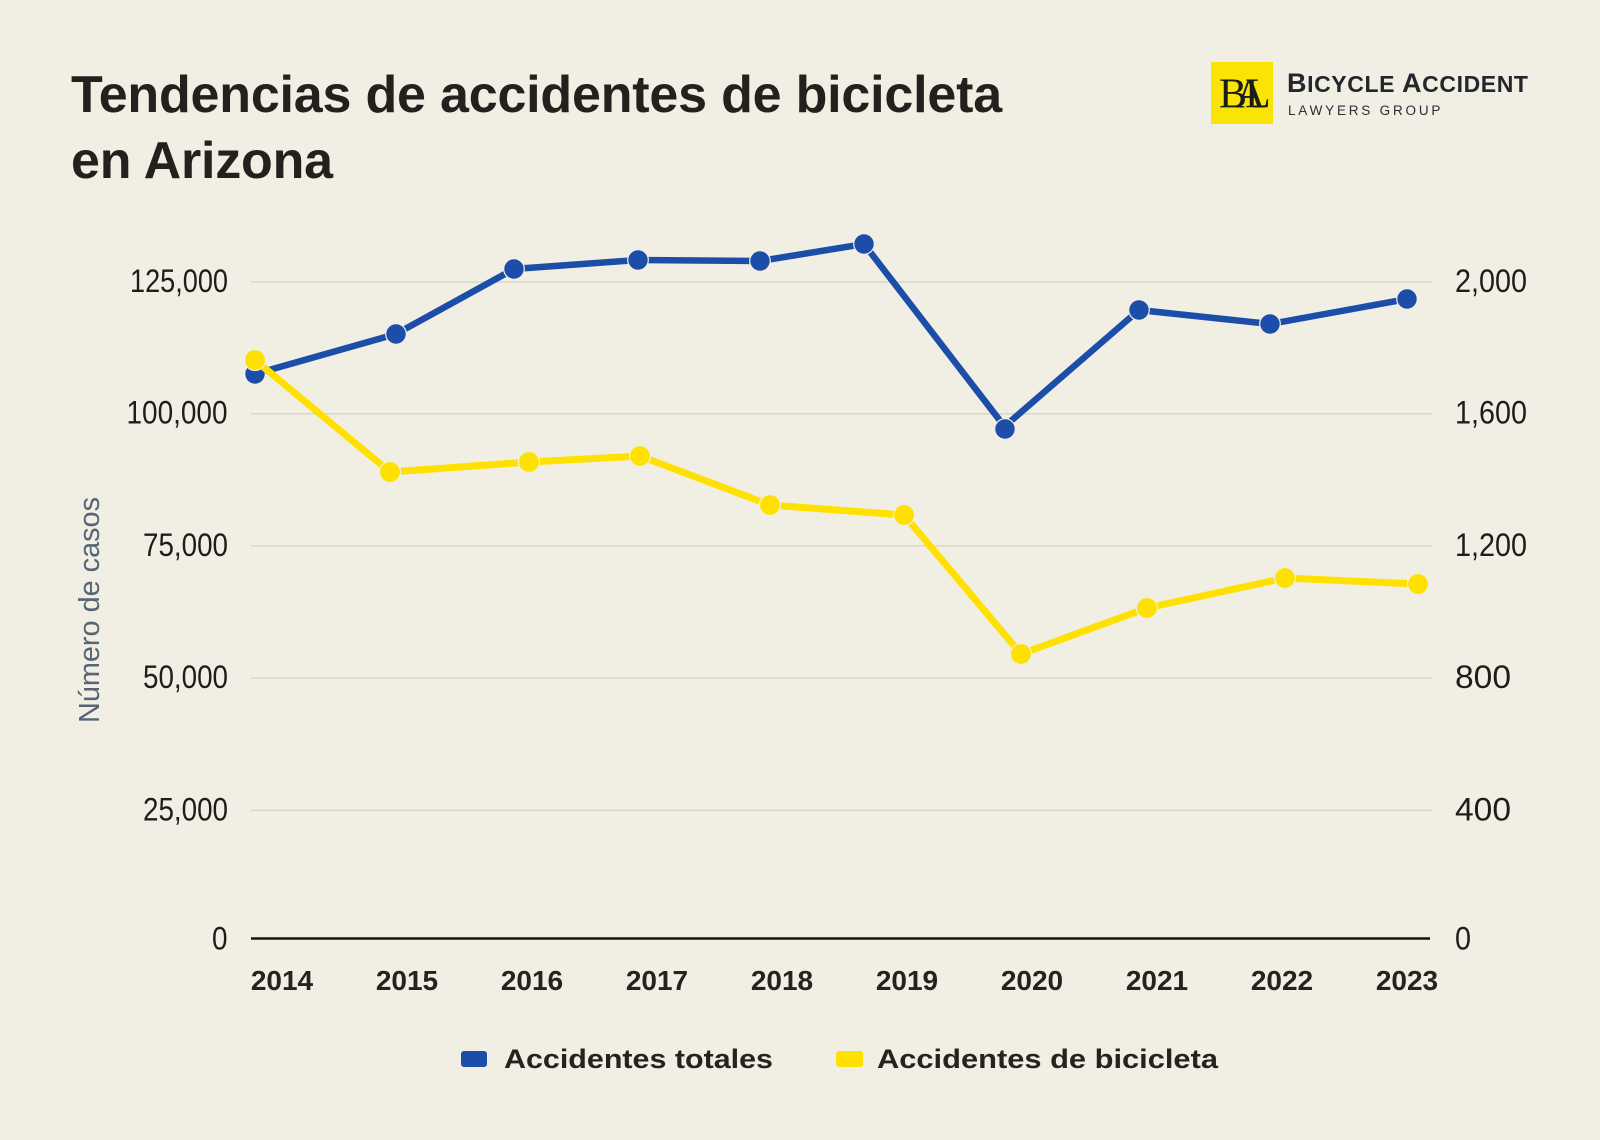 The width and height of the screenshot is (1600, 1140). I want to click on svg-text: B, so click(1233, 95).